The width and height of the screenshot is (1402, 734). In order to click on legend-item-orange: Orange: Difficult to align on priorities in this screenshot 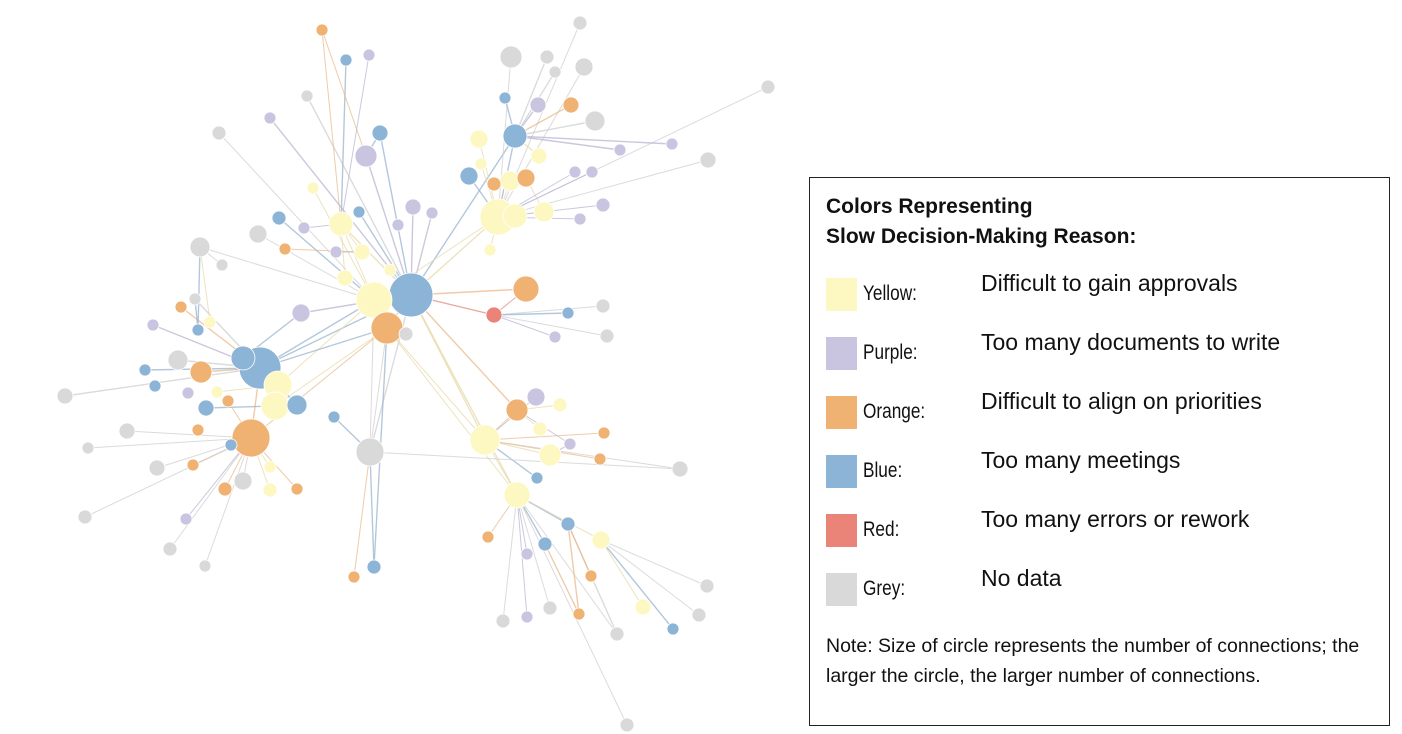, I will do `click(1099, 405)`.